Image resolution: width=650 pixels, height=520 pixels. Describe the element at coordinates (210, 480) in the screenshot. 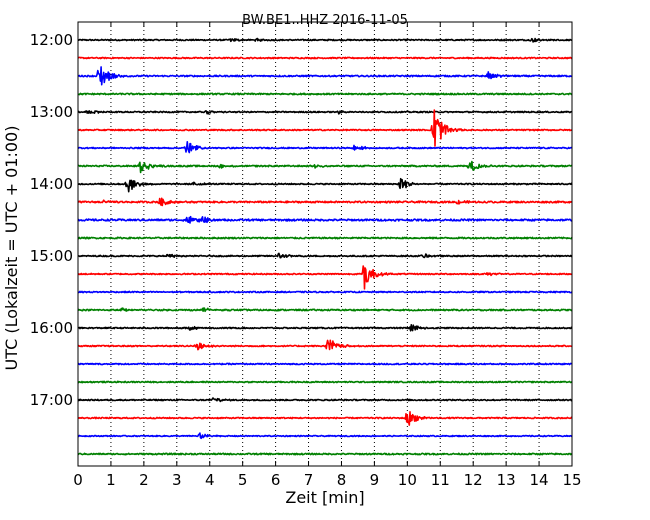

I see `x-tick-label: 4` at that location.